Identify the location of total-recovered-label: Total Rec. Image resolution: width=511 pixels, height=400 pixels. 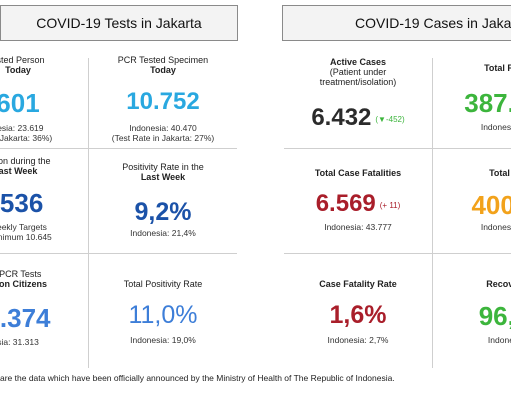
(497, 68).